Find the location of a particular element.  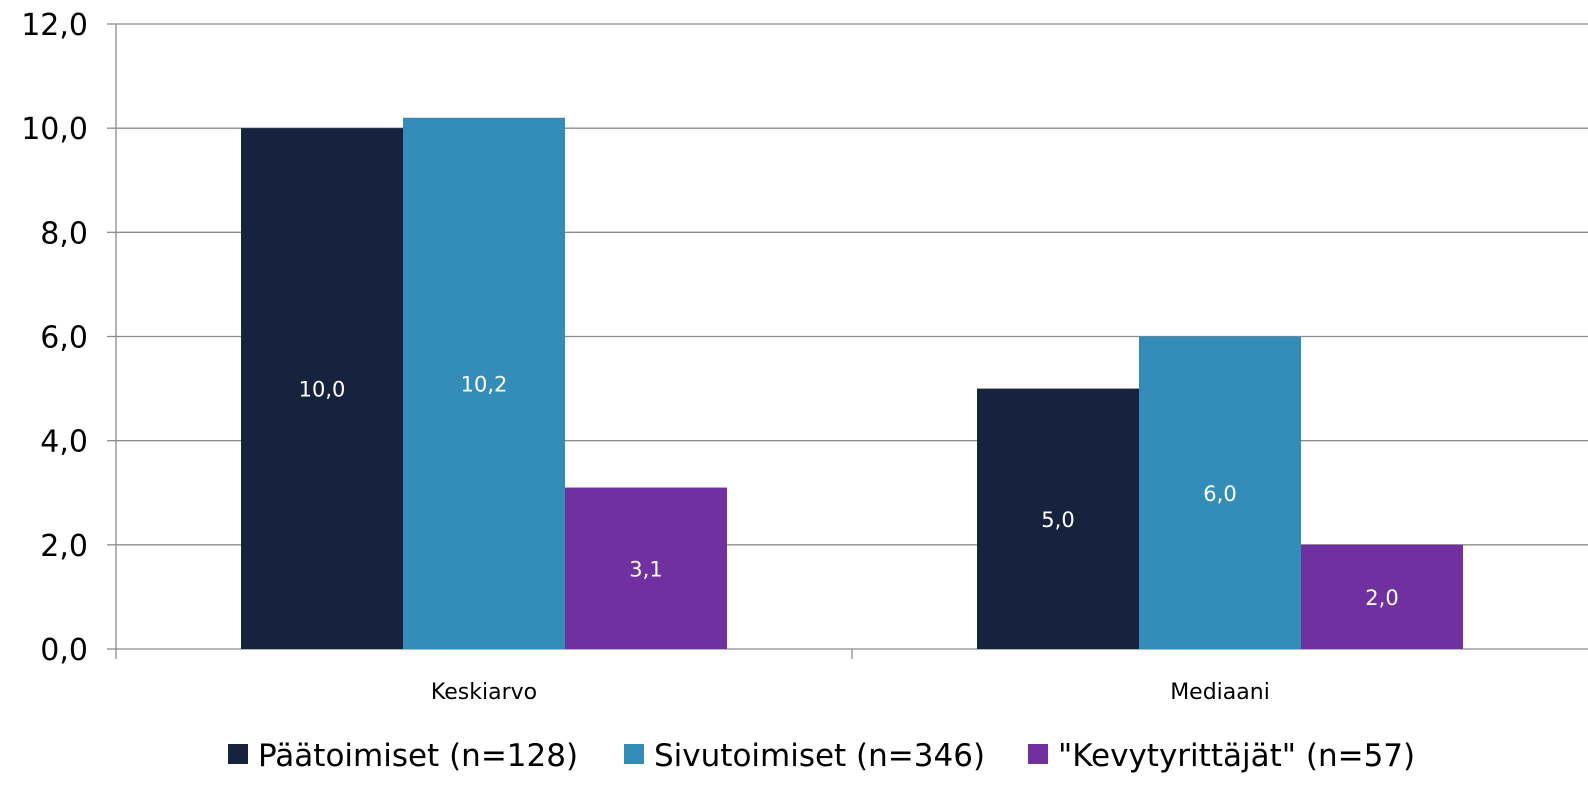

data-label: 5,0 is located at coordinates (1057, 520).